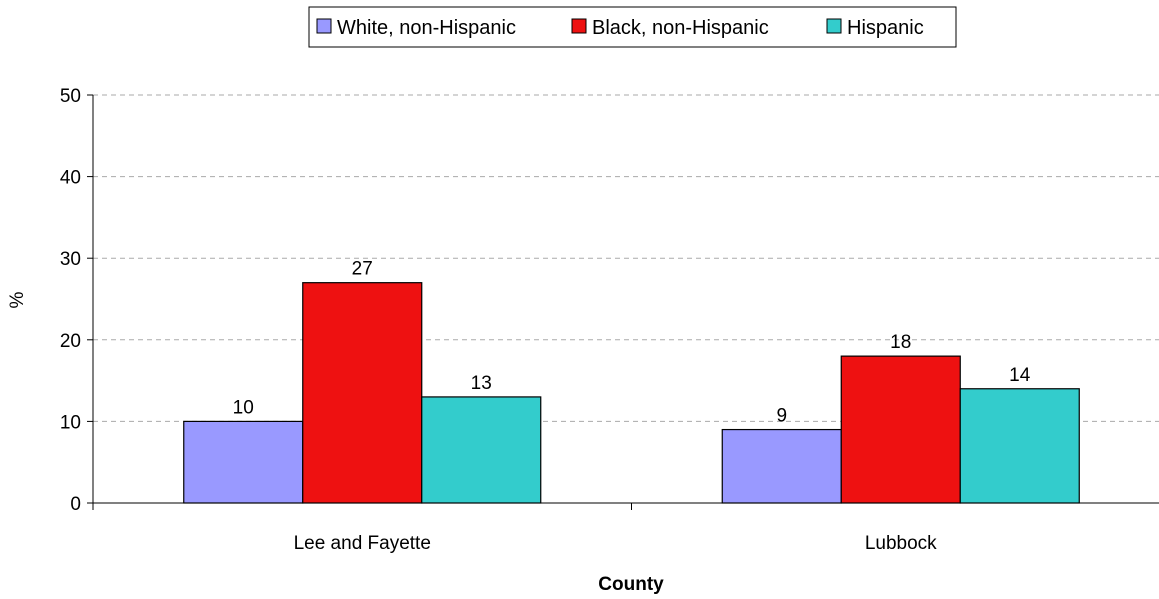 Image resolution: width=1159 pixels, height=599 pixels. Describe the element at coordinates (426, 28) in the screenshot. I see `legend-label: White, non-Hispanic` at that location.